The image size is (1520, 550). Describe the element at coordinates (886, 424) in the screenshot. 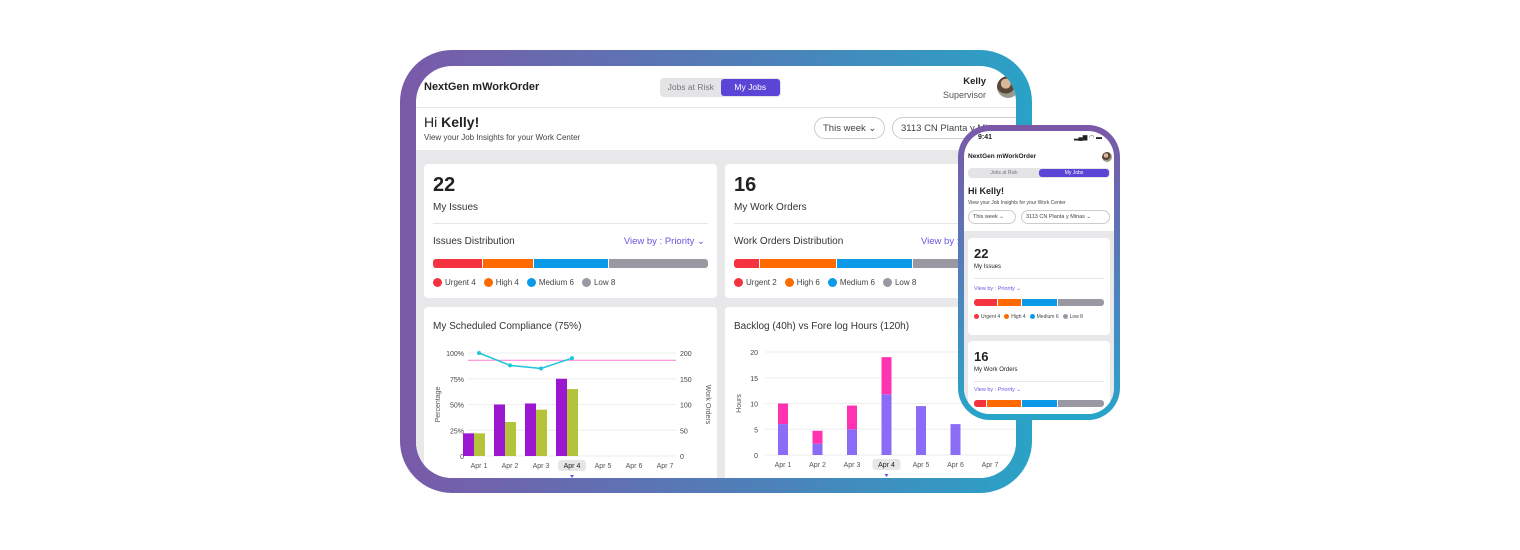

I see `bar-apr-4-s0` at that location.